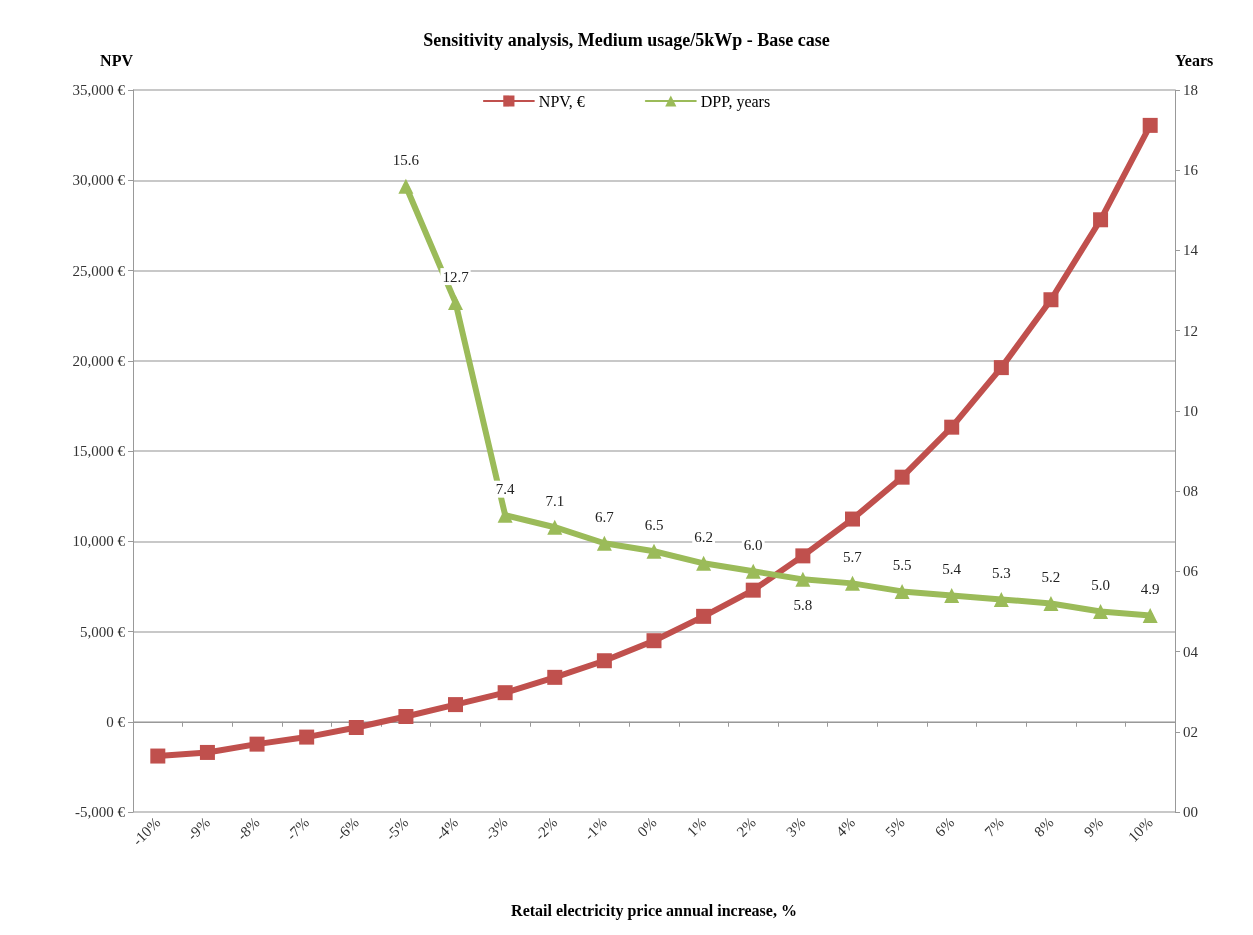 The width and height of the screenshot is (1253, 935). What do you see at coordinates (753, 545) in the screenshot?
I see `data-label: 6.0` at bounding box center [753, 545].